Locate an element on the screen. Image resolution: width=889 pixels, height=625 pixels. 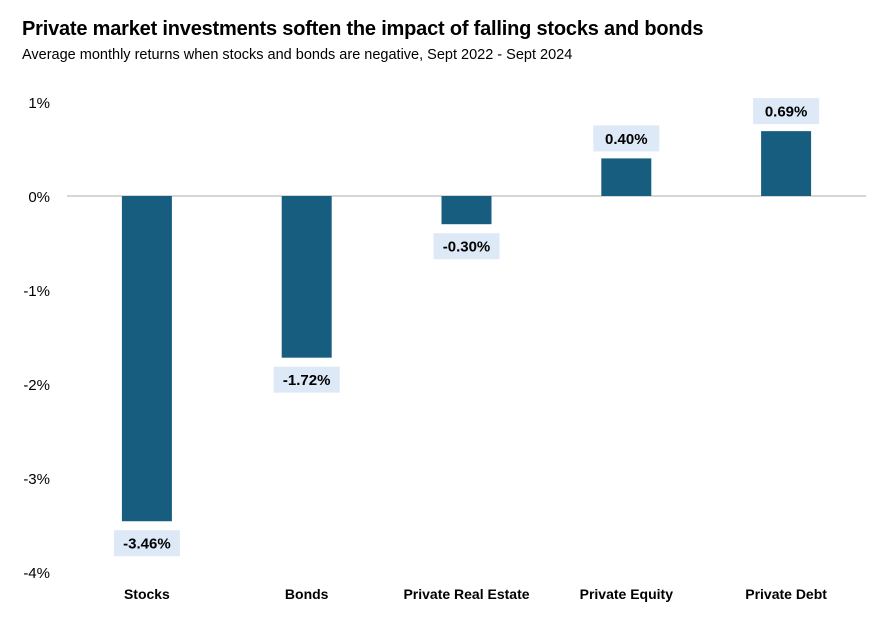
y-axis-ticks: 1% 0% -1% -2% -3% -4% is located at coordinates (36, 338).